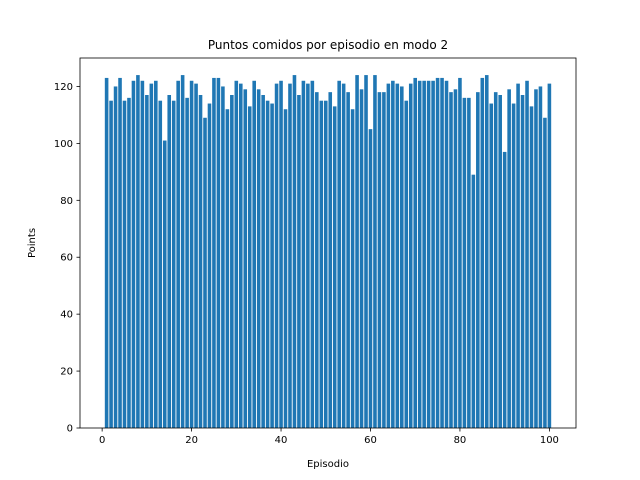 The image size is (640, 480). I want to click on y-tick-label: 60, so click(66, 258).